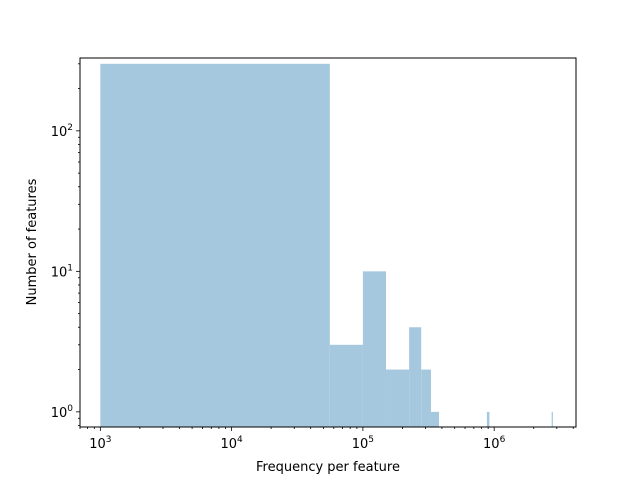 The height and width of the screenshot is (480, 640). Describe the element at coordinates (62, 271) in the screenshot. I see `y-tick-label-1: 10¹` at that location.